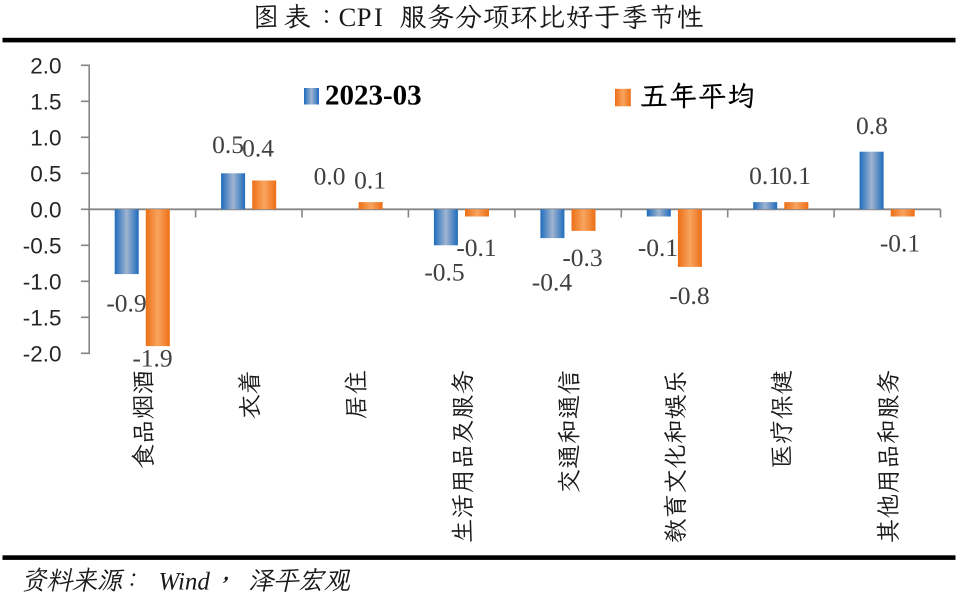 The width and height of the screenshot is (960, 597). I want to click on svg-text: -1.5, so click(42, 318).